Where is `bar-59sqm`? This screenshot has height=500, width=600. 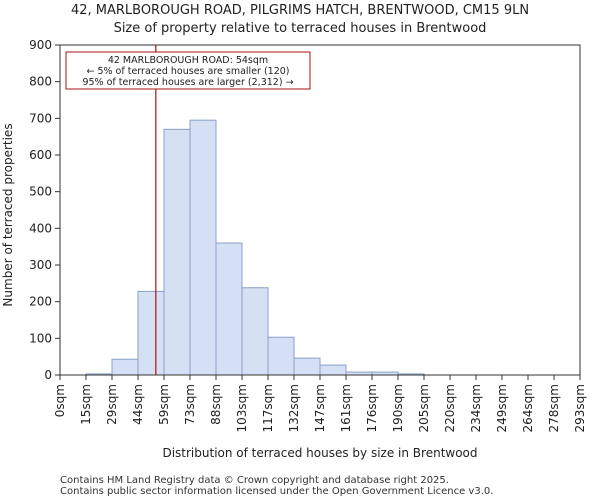 bar-59sqm is located at coordinates (177, 252).